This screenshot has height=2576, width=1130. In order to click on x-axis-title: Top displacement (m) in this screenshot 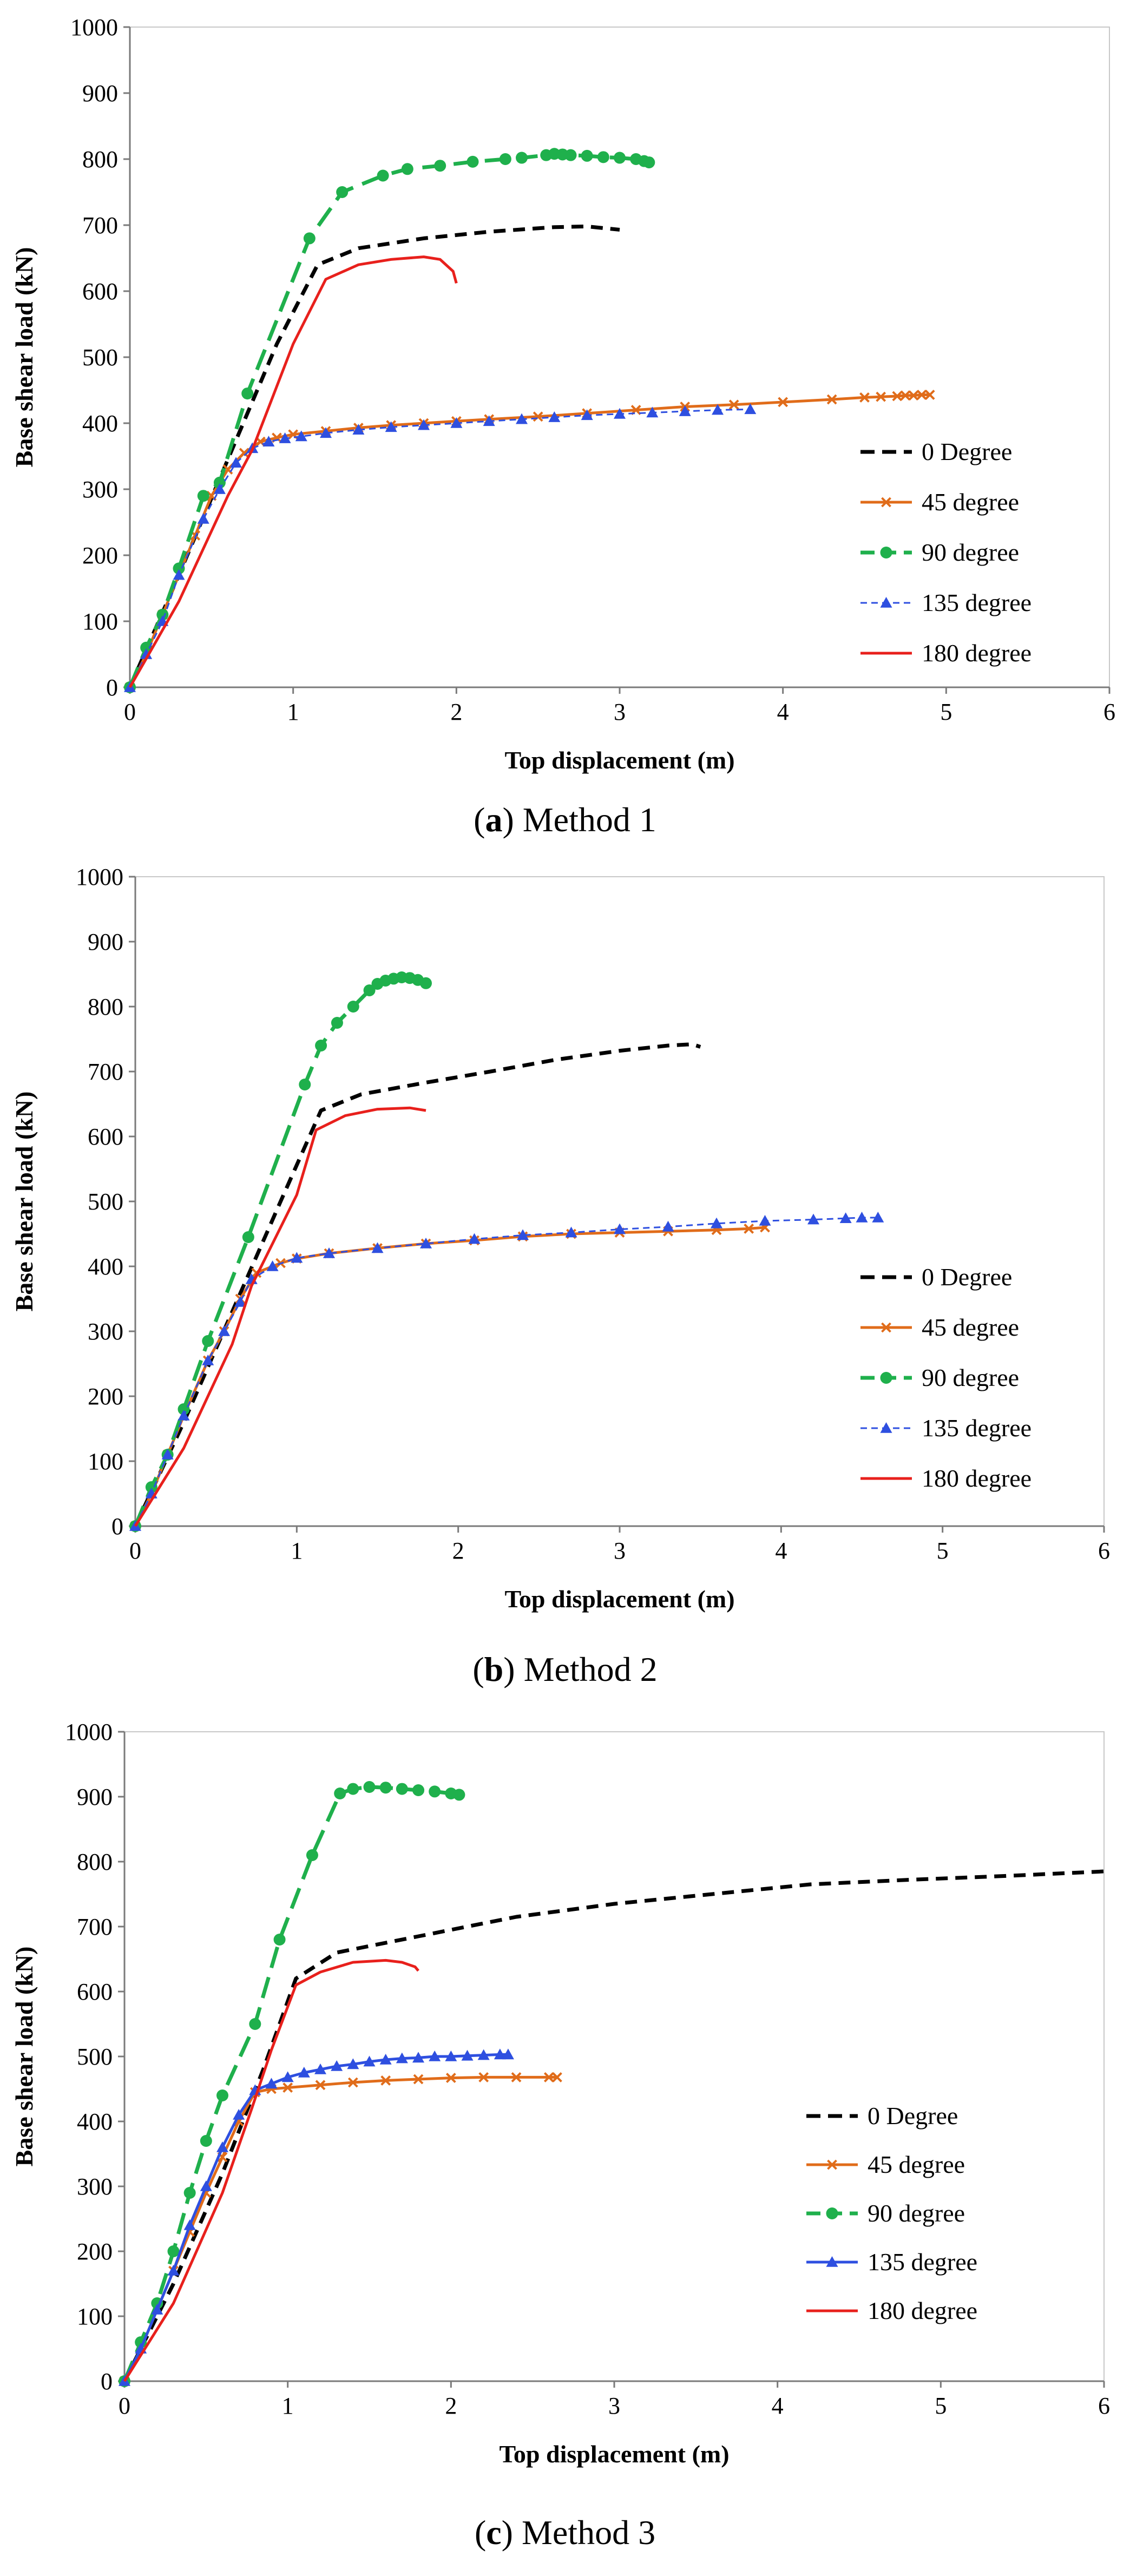, I will do `click(619, 760)`.